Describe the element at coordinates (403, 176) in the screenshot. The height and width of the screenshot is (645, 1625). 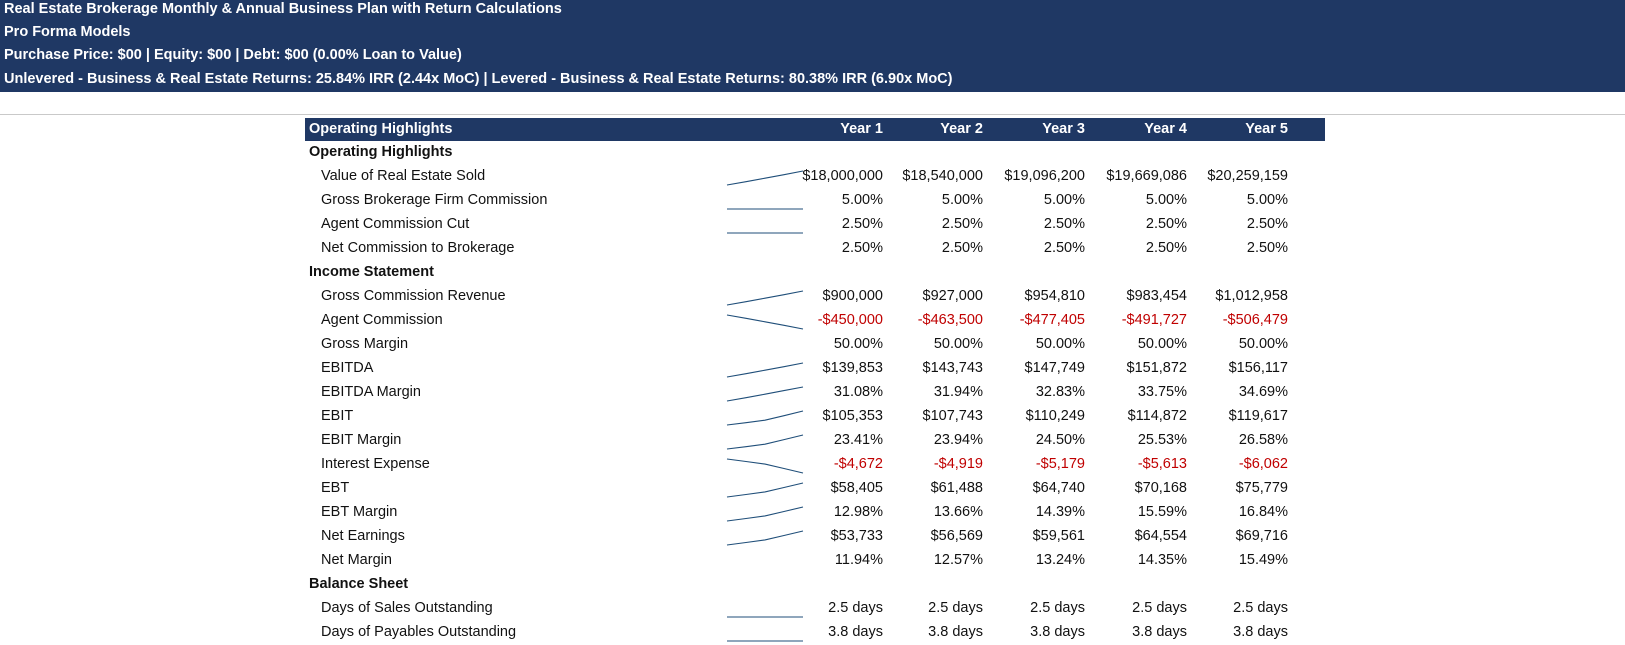
I see `row-label: Value of Real Estate Sold` at that location.